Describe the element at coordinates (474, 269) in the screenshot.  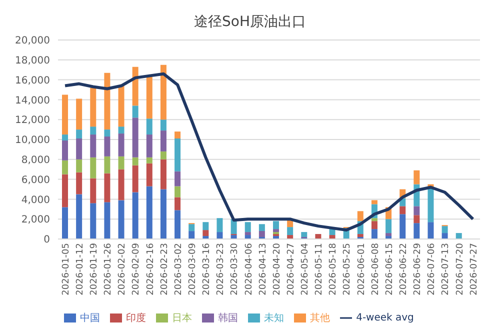
I see `x-tick-label: 2026-07-27` at that location.